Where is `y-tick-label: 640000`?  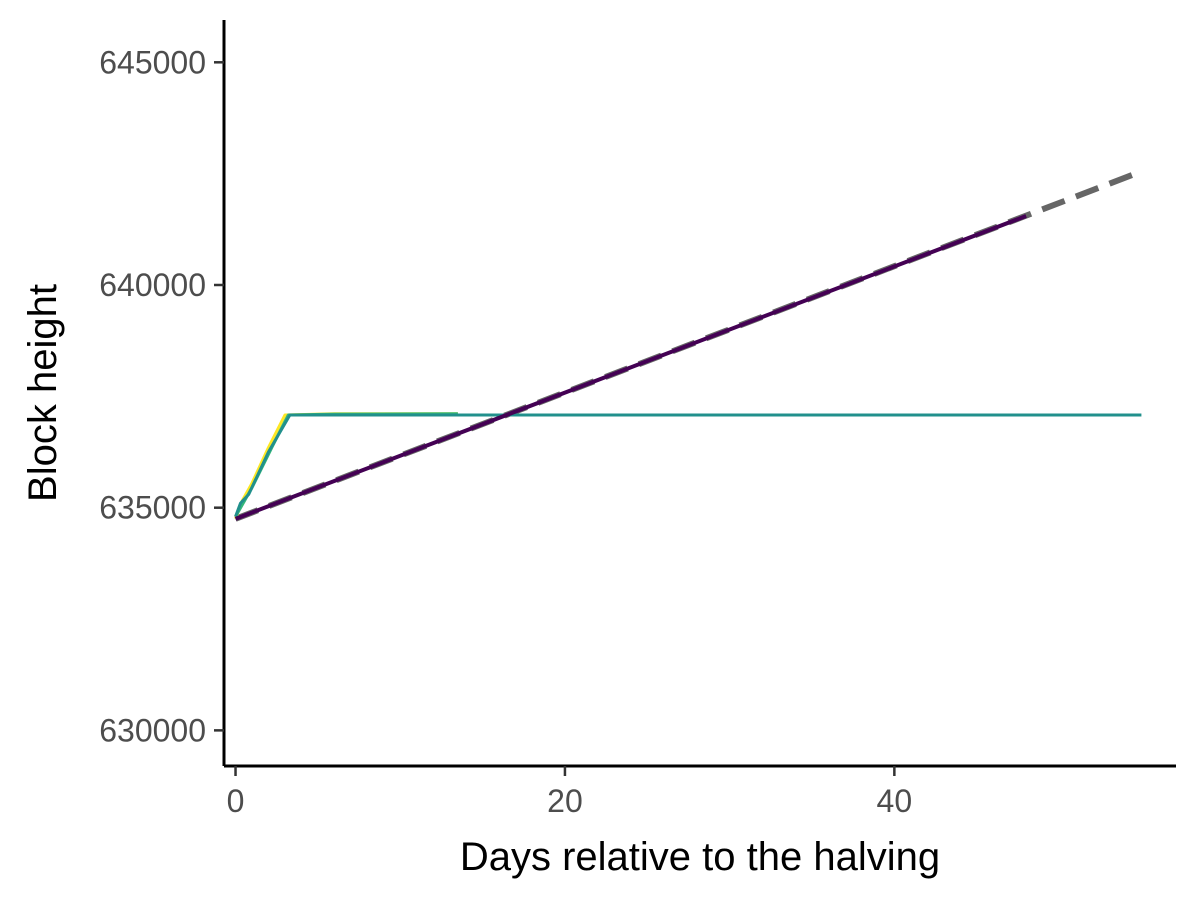
y-tick-label: 640000 is located at coordinates (152, 285).